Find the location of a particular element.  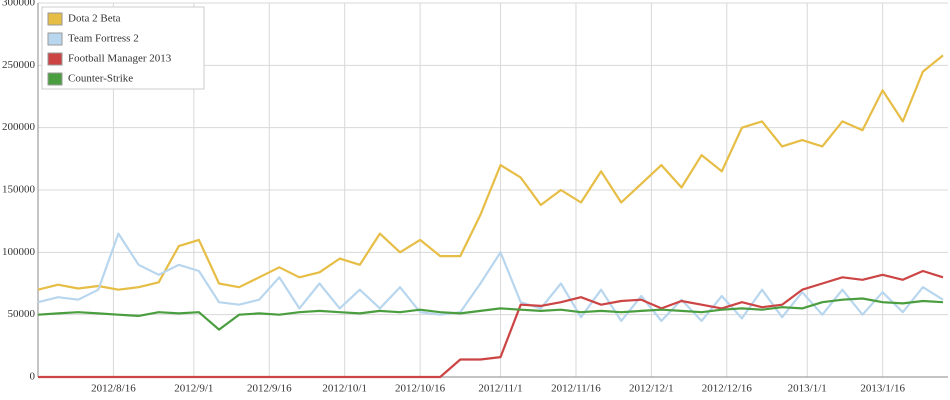

x-tick-label: 2012/11/16 is located at coordinates (576, 389).